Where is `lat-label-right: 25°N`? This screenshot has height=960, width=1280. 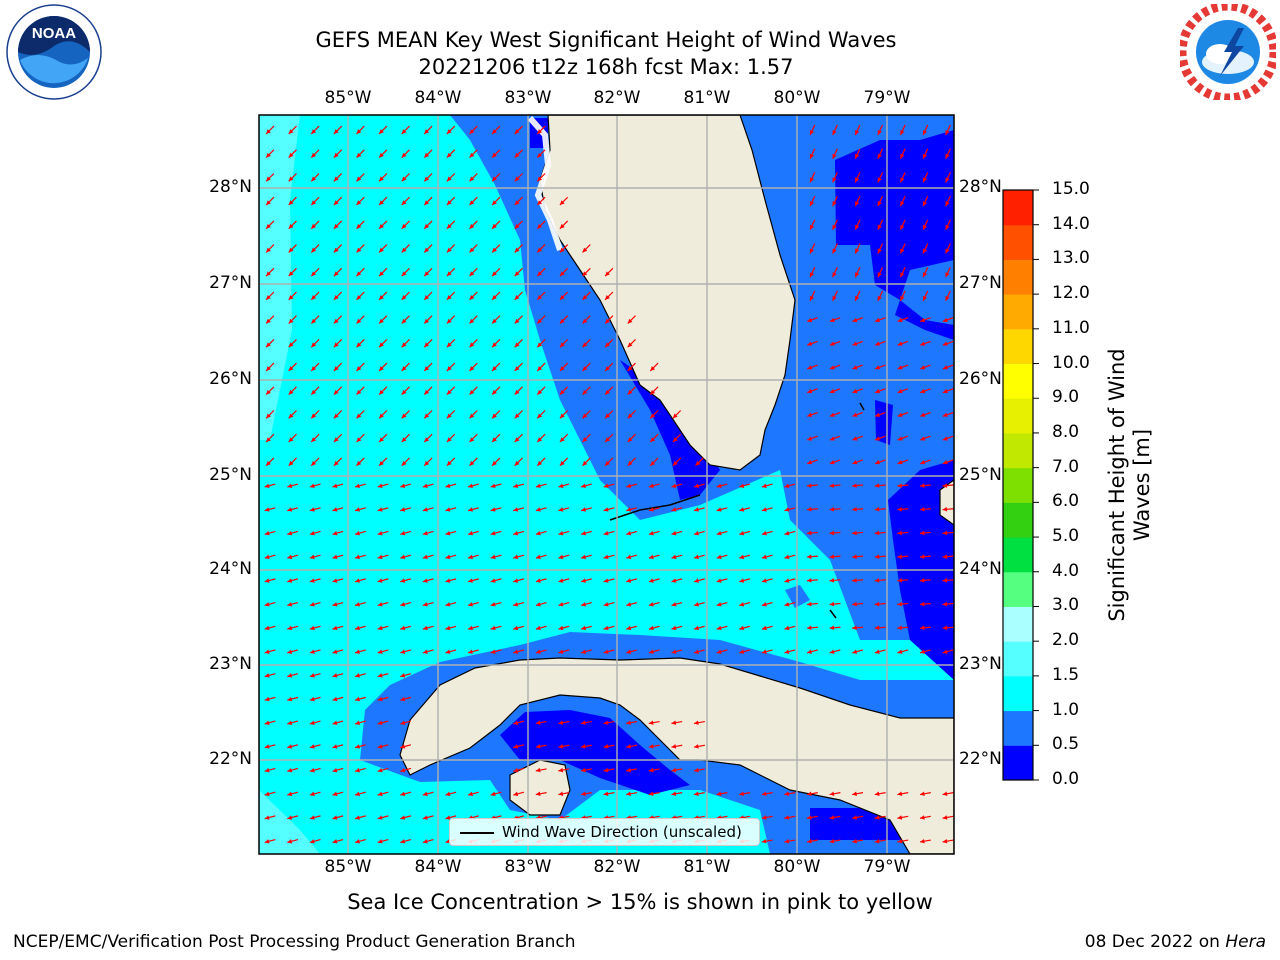 lat-label-right: 25°N is located at coordinates (980, 475).